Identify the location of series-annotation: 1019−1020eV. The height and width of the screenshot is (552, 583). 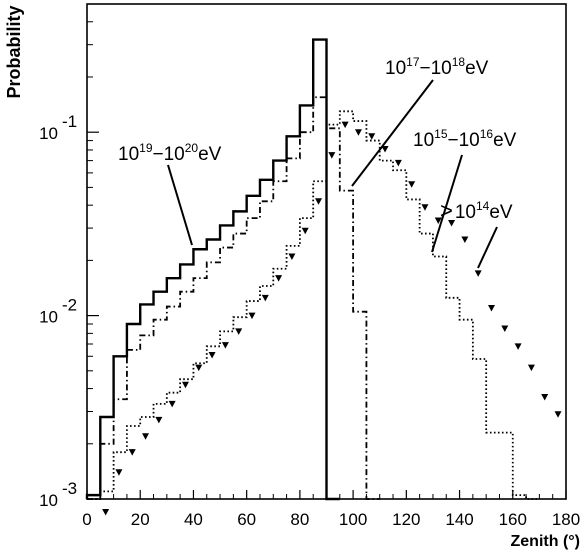
(170, 153).